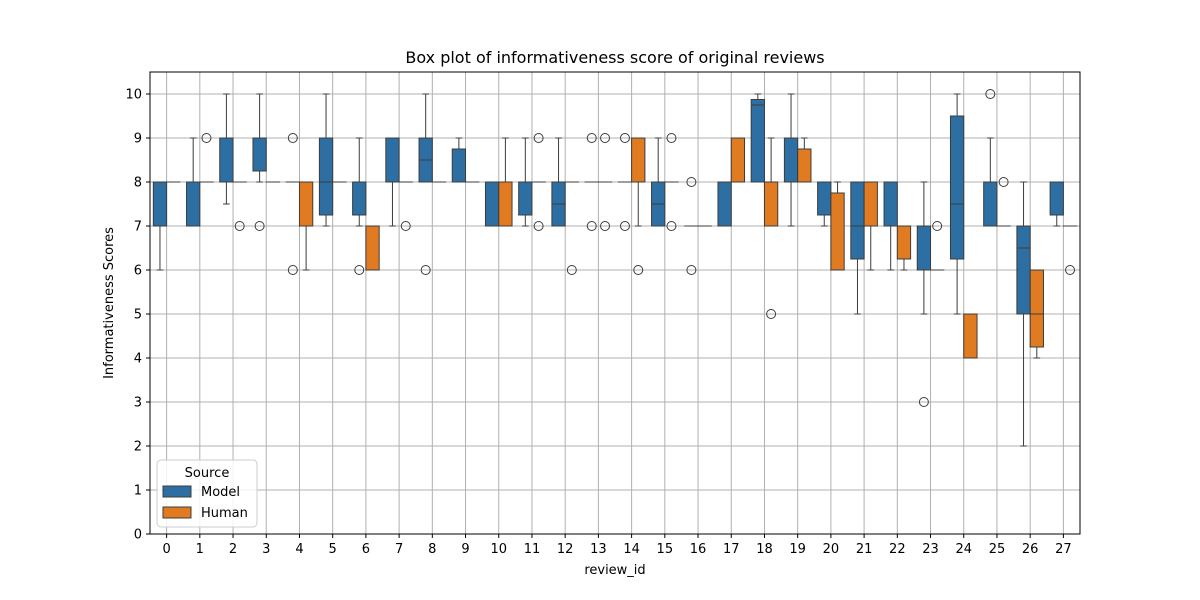  I want to click on x-tick-label: 13, so click(598, 549).